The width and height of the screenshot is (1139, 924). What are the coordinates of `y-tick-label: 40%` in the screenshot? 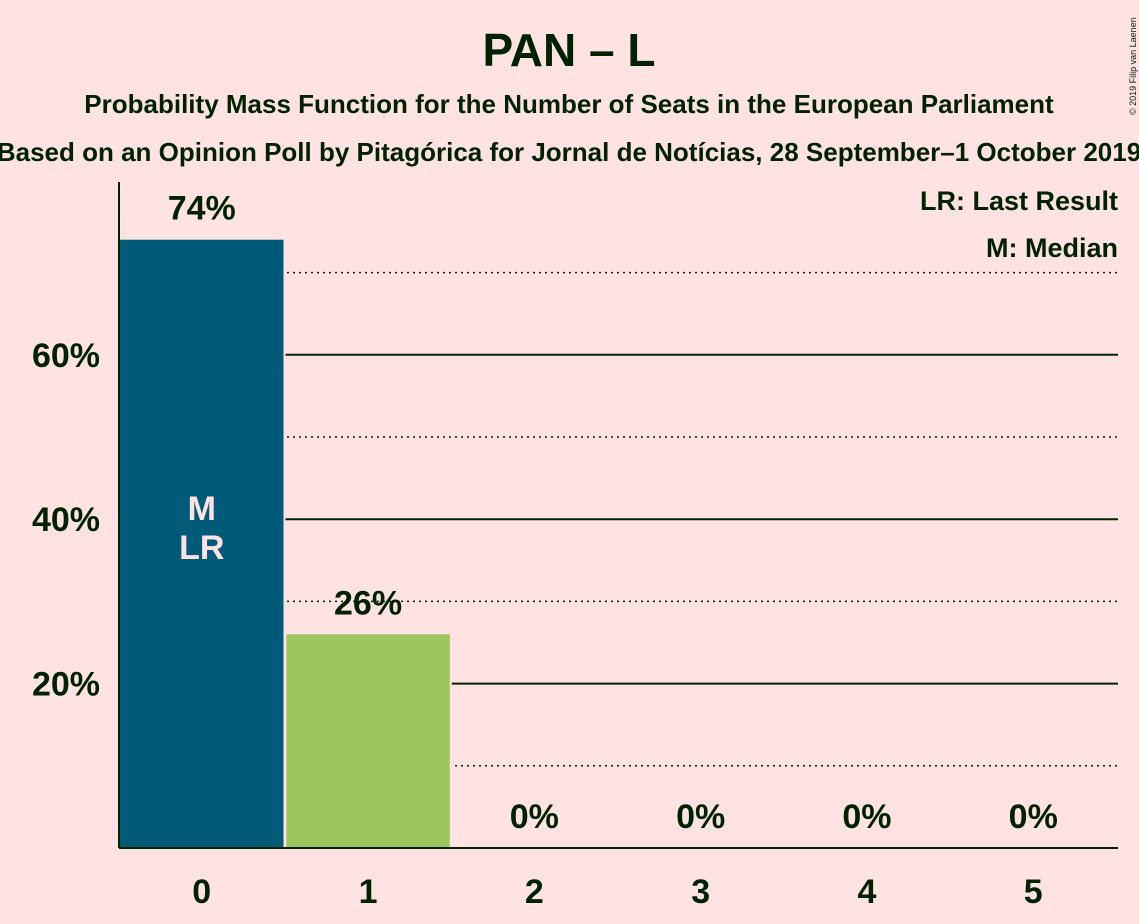 It's located at (66, 520).